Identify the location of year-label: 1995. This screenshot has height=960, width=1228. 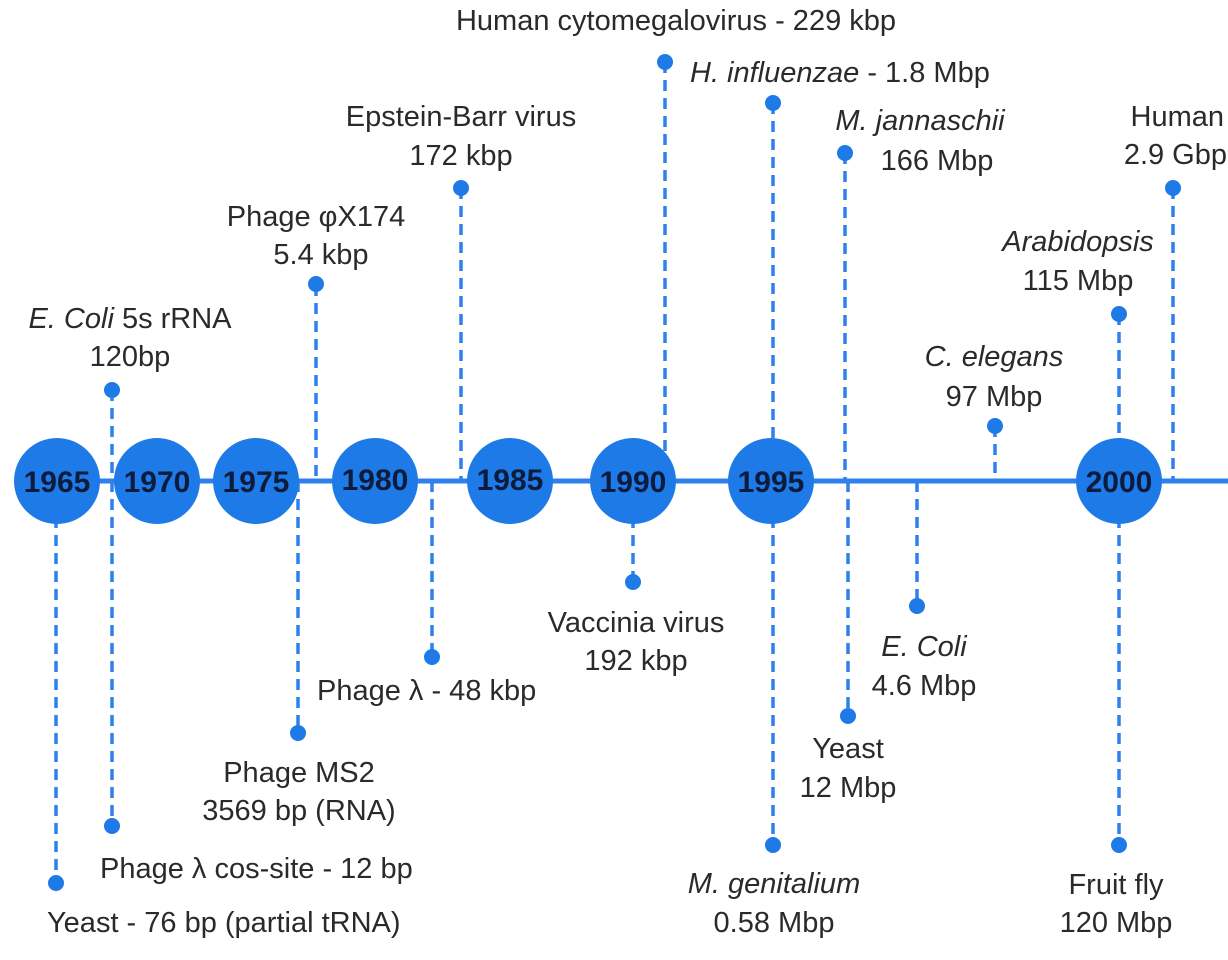
(771, 482).